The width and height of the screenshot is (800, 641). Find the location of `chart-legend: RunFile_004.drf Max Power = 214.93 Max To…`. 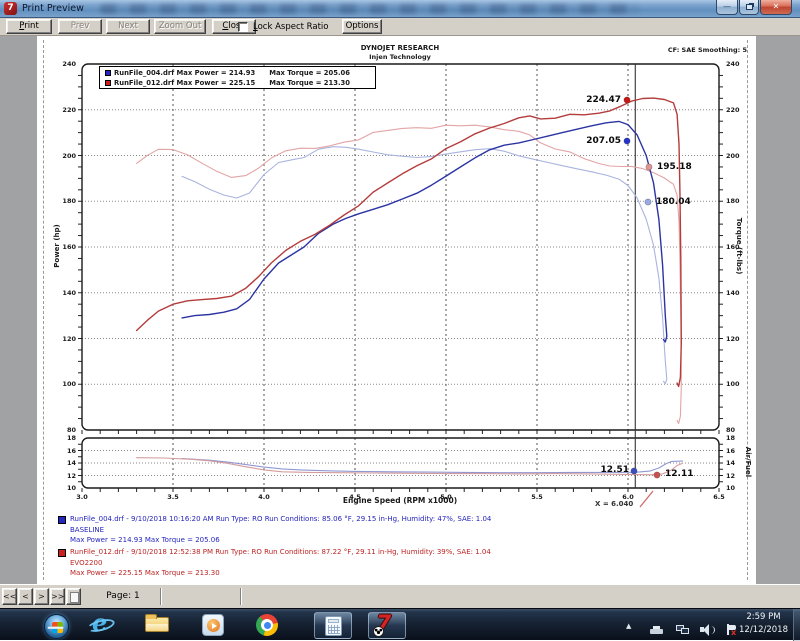

chart-legend: RunFile_004.drf Max Power = 214.93 Max To… is located at coordinates (237, 77).